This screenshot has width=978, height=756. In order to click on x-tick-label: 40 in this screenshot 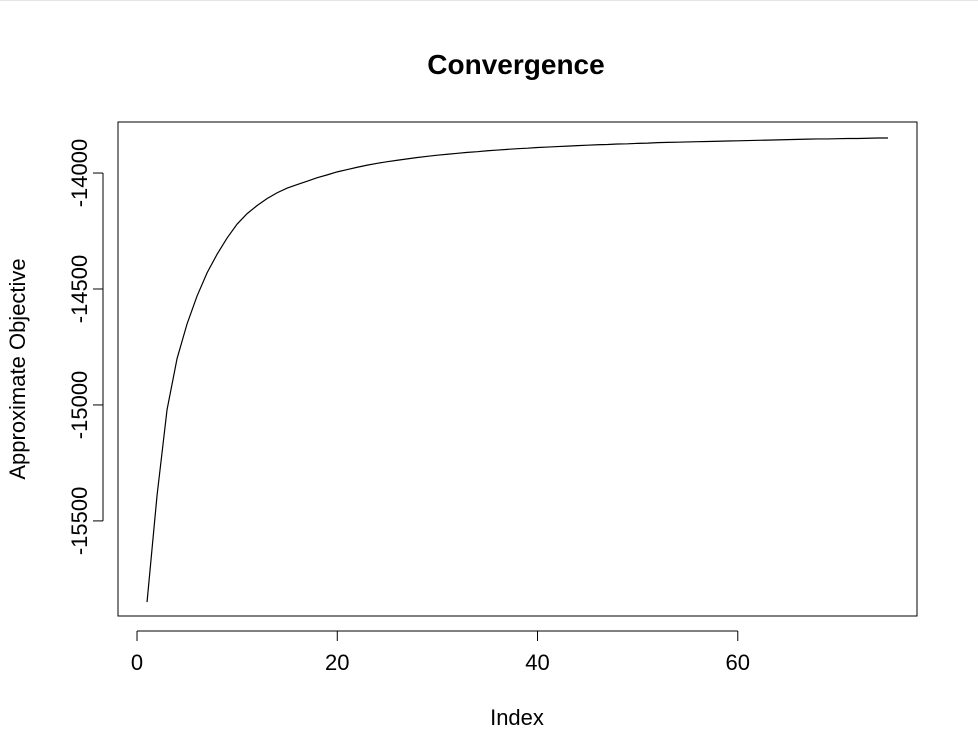, I will do `click(537, 662)`.